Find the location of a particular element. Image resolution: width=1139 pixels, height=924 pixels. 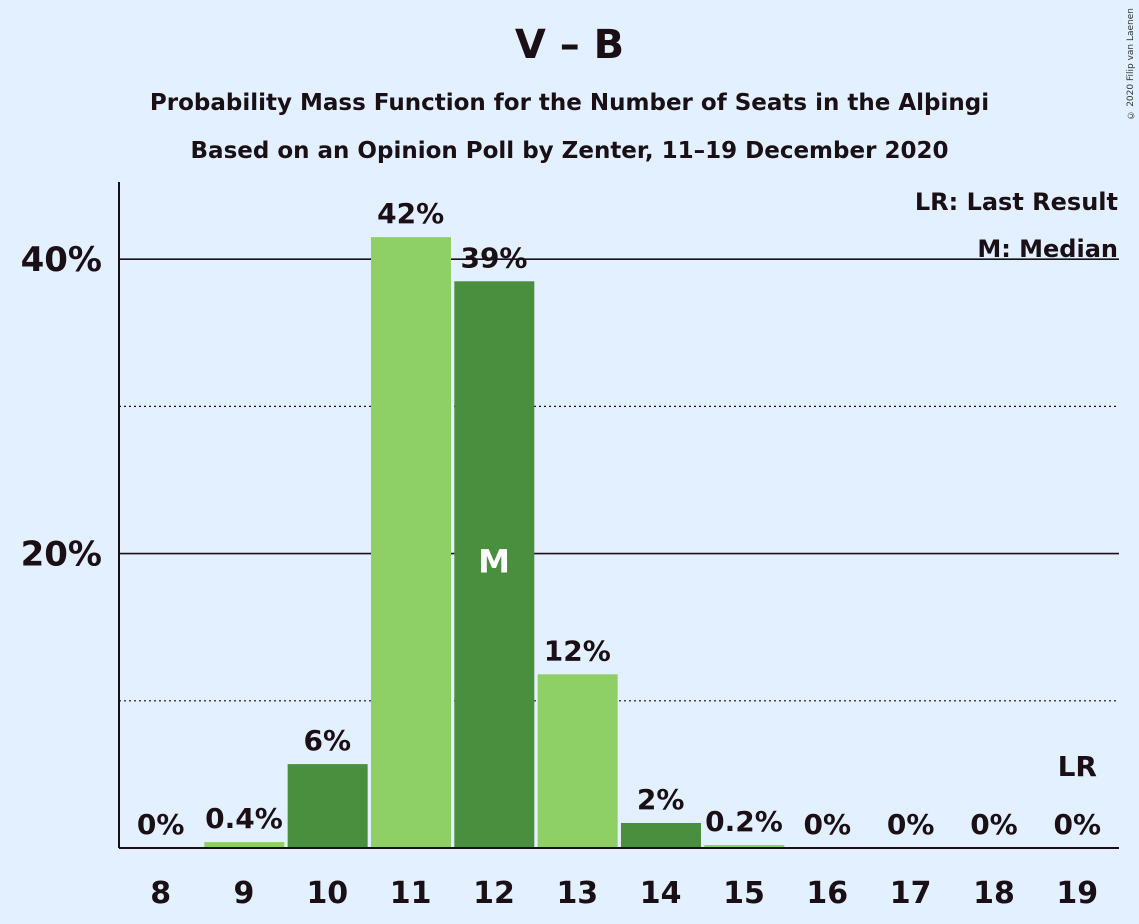

data-label-11: 42% is located at coordinates (410, 213).